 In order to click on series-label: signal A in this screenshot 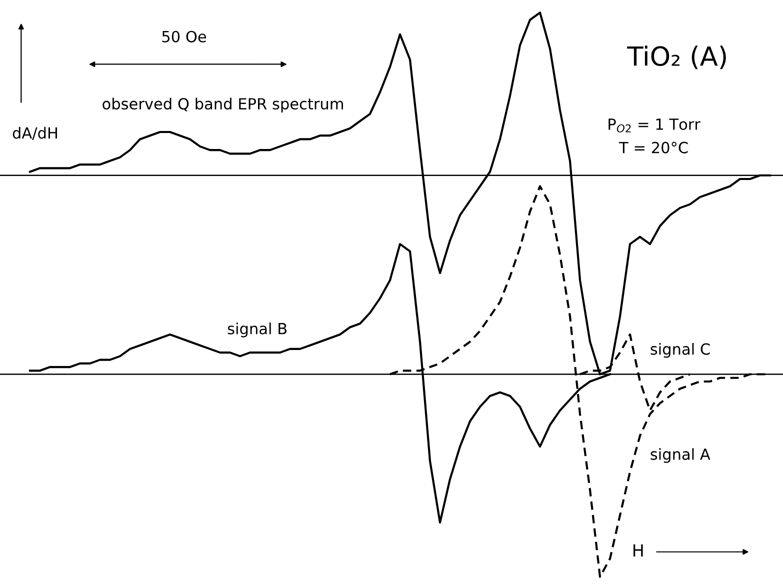, I will do `click(680, 455)`.